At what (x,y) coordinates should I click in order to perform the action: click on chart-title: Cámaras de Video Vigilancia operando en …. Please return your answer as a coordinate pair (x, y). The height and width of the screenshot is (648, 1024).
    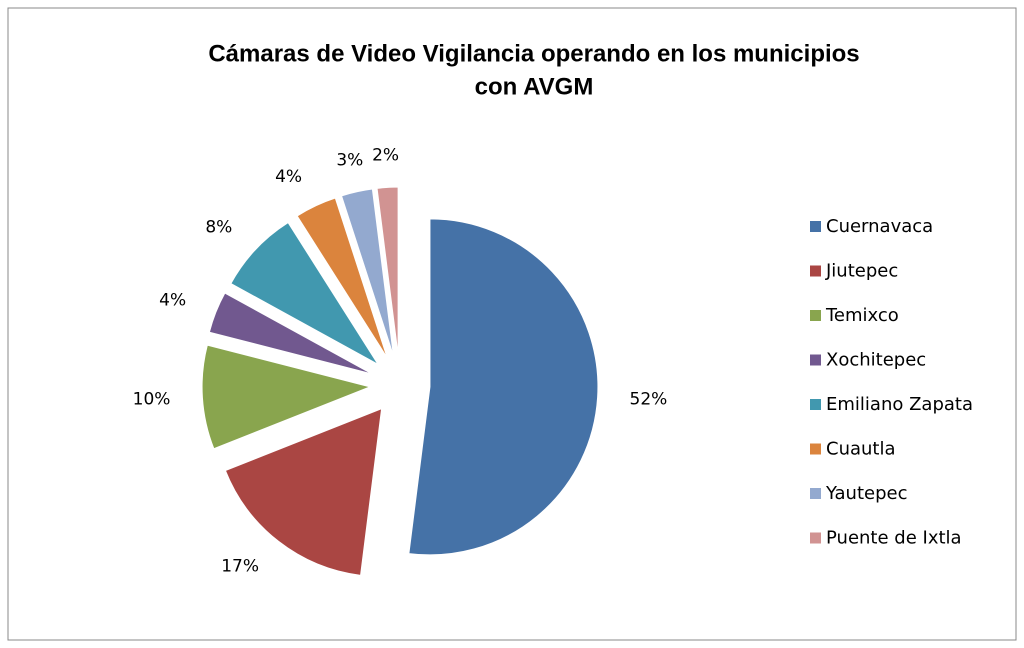
    Looking at the image, I should click on (533, 53).